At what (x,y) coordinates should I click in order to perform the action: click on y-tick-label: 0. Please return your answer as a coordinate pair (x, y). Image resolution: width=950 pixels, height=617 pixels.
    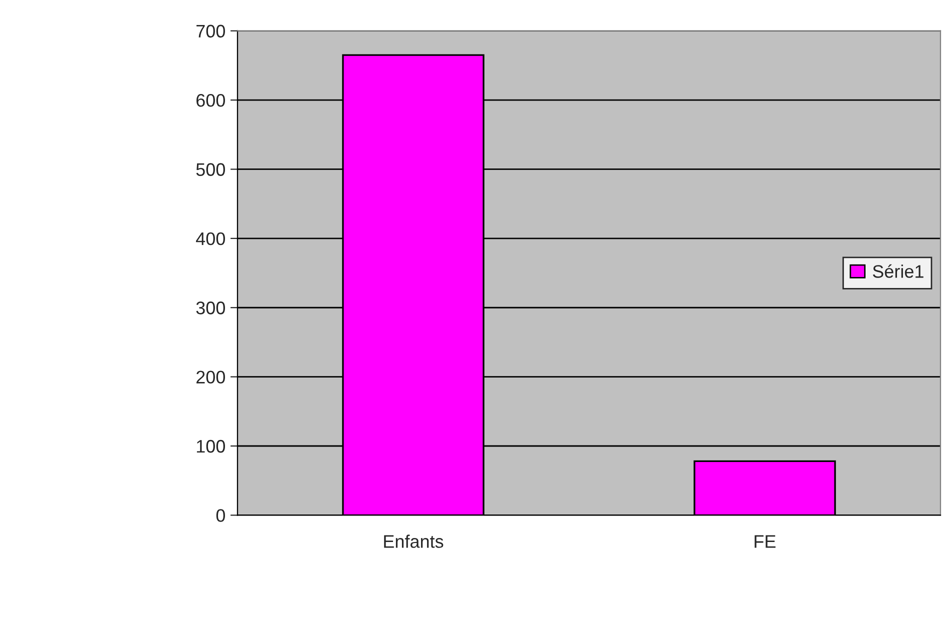
    Looking at the image, I should click on (220, 515).